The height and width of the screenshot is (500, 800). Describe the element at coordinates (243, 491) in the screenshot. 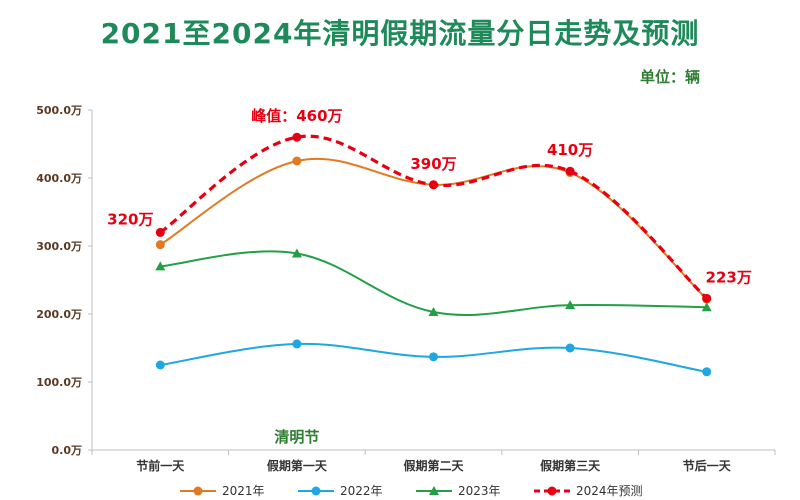

I see `legend-label: 2021年` at that location.